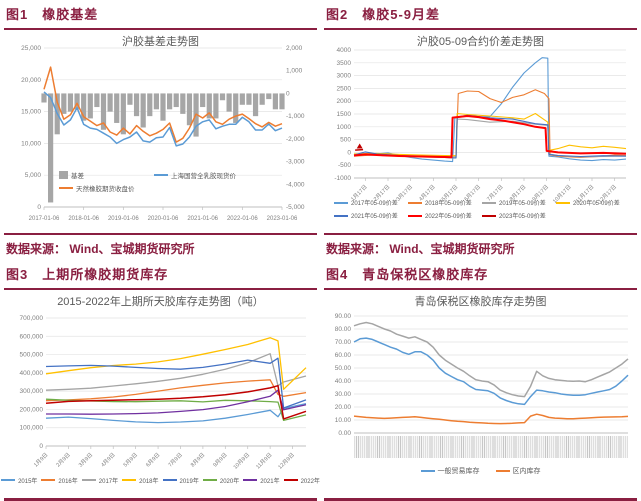 The image size is (641, 501). I want to click on bottom-rule-right, so click(480, 499).